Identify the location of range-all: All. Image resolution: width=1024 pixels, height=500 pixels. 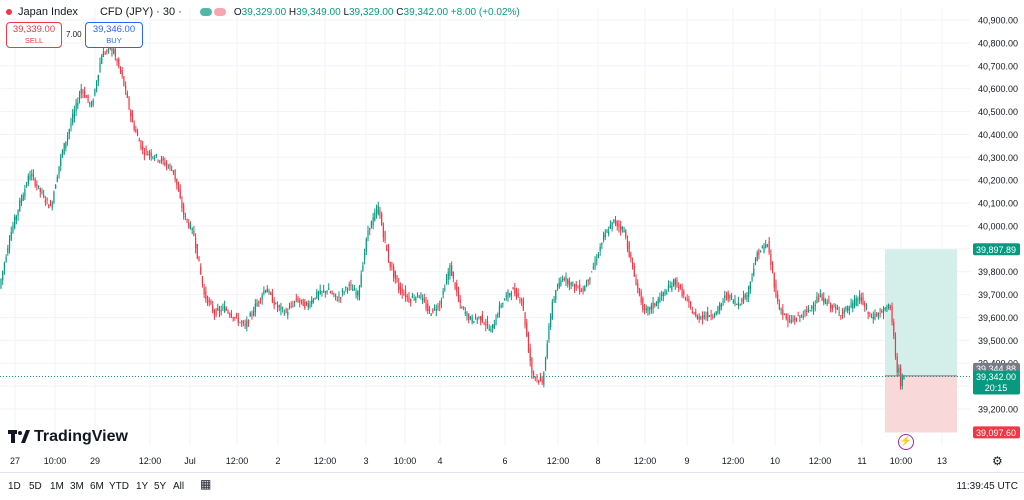
(179, 486).